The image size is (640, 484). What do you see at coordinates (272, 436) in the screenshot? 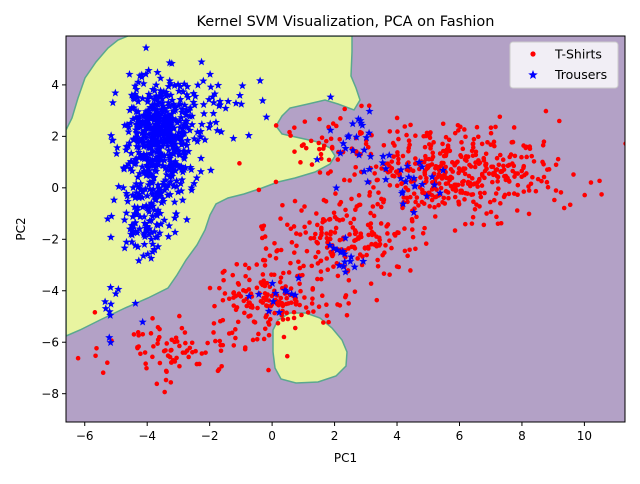
I see `x-tick-label: 0` at bounding box center [272, 436].